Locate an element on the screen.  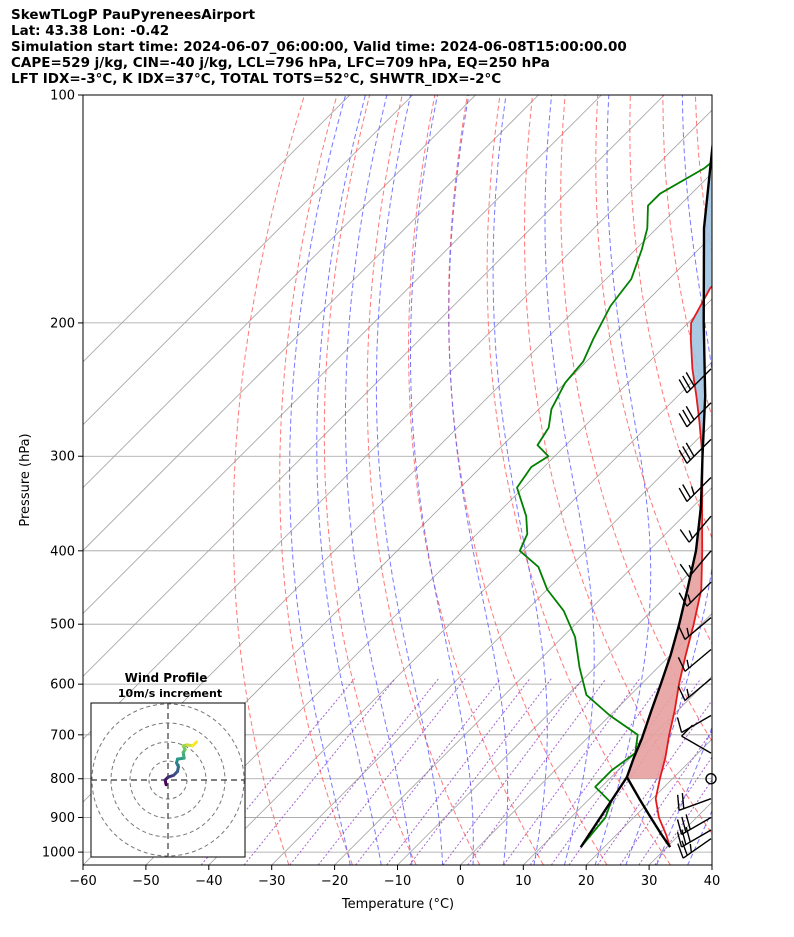
y-tick-label: 800 is located at coordinates (62, 779).